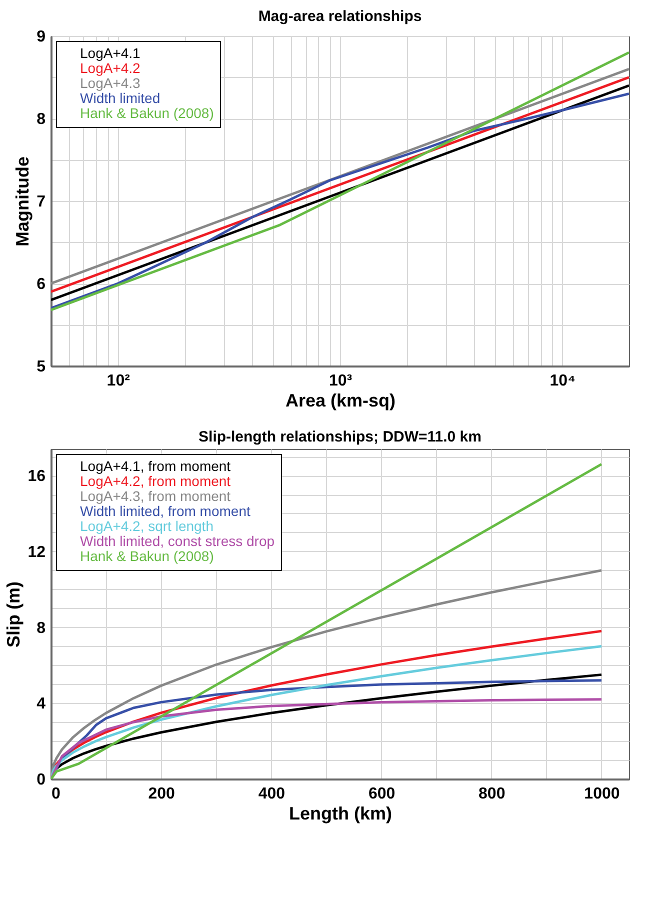 The image size is (658, 900). Describe the element at coordinates (37, 552) in the screenshot. I see `y-tick-label: 12` at that location.